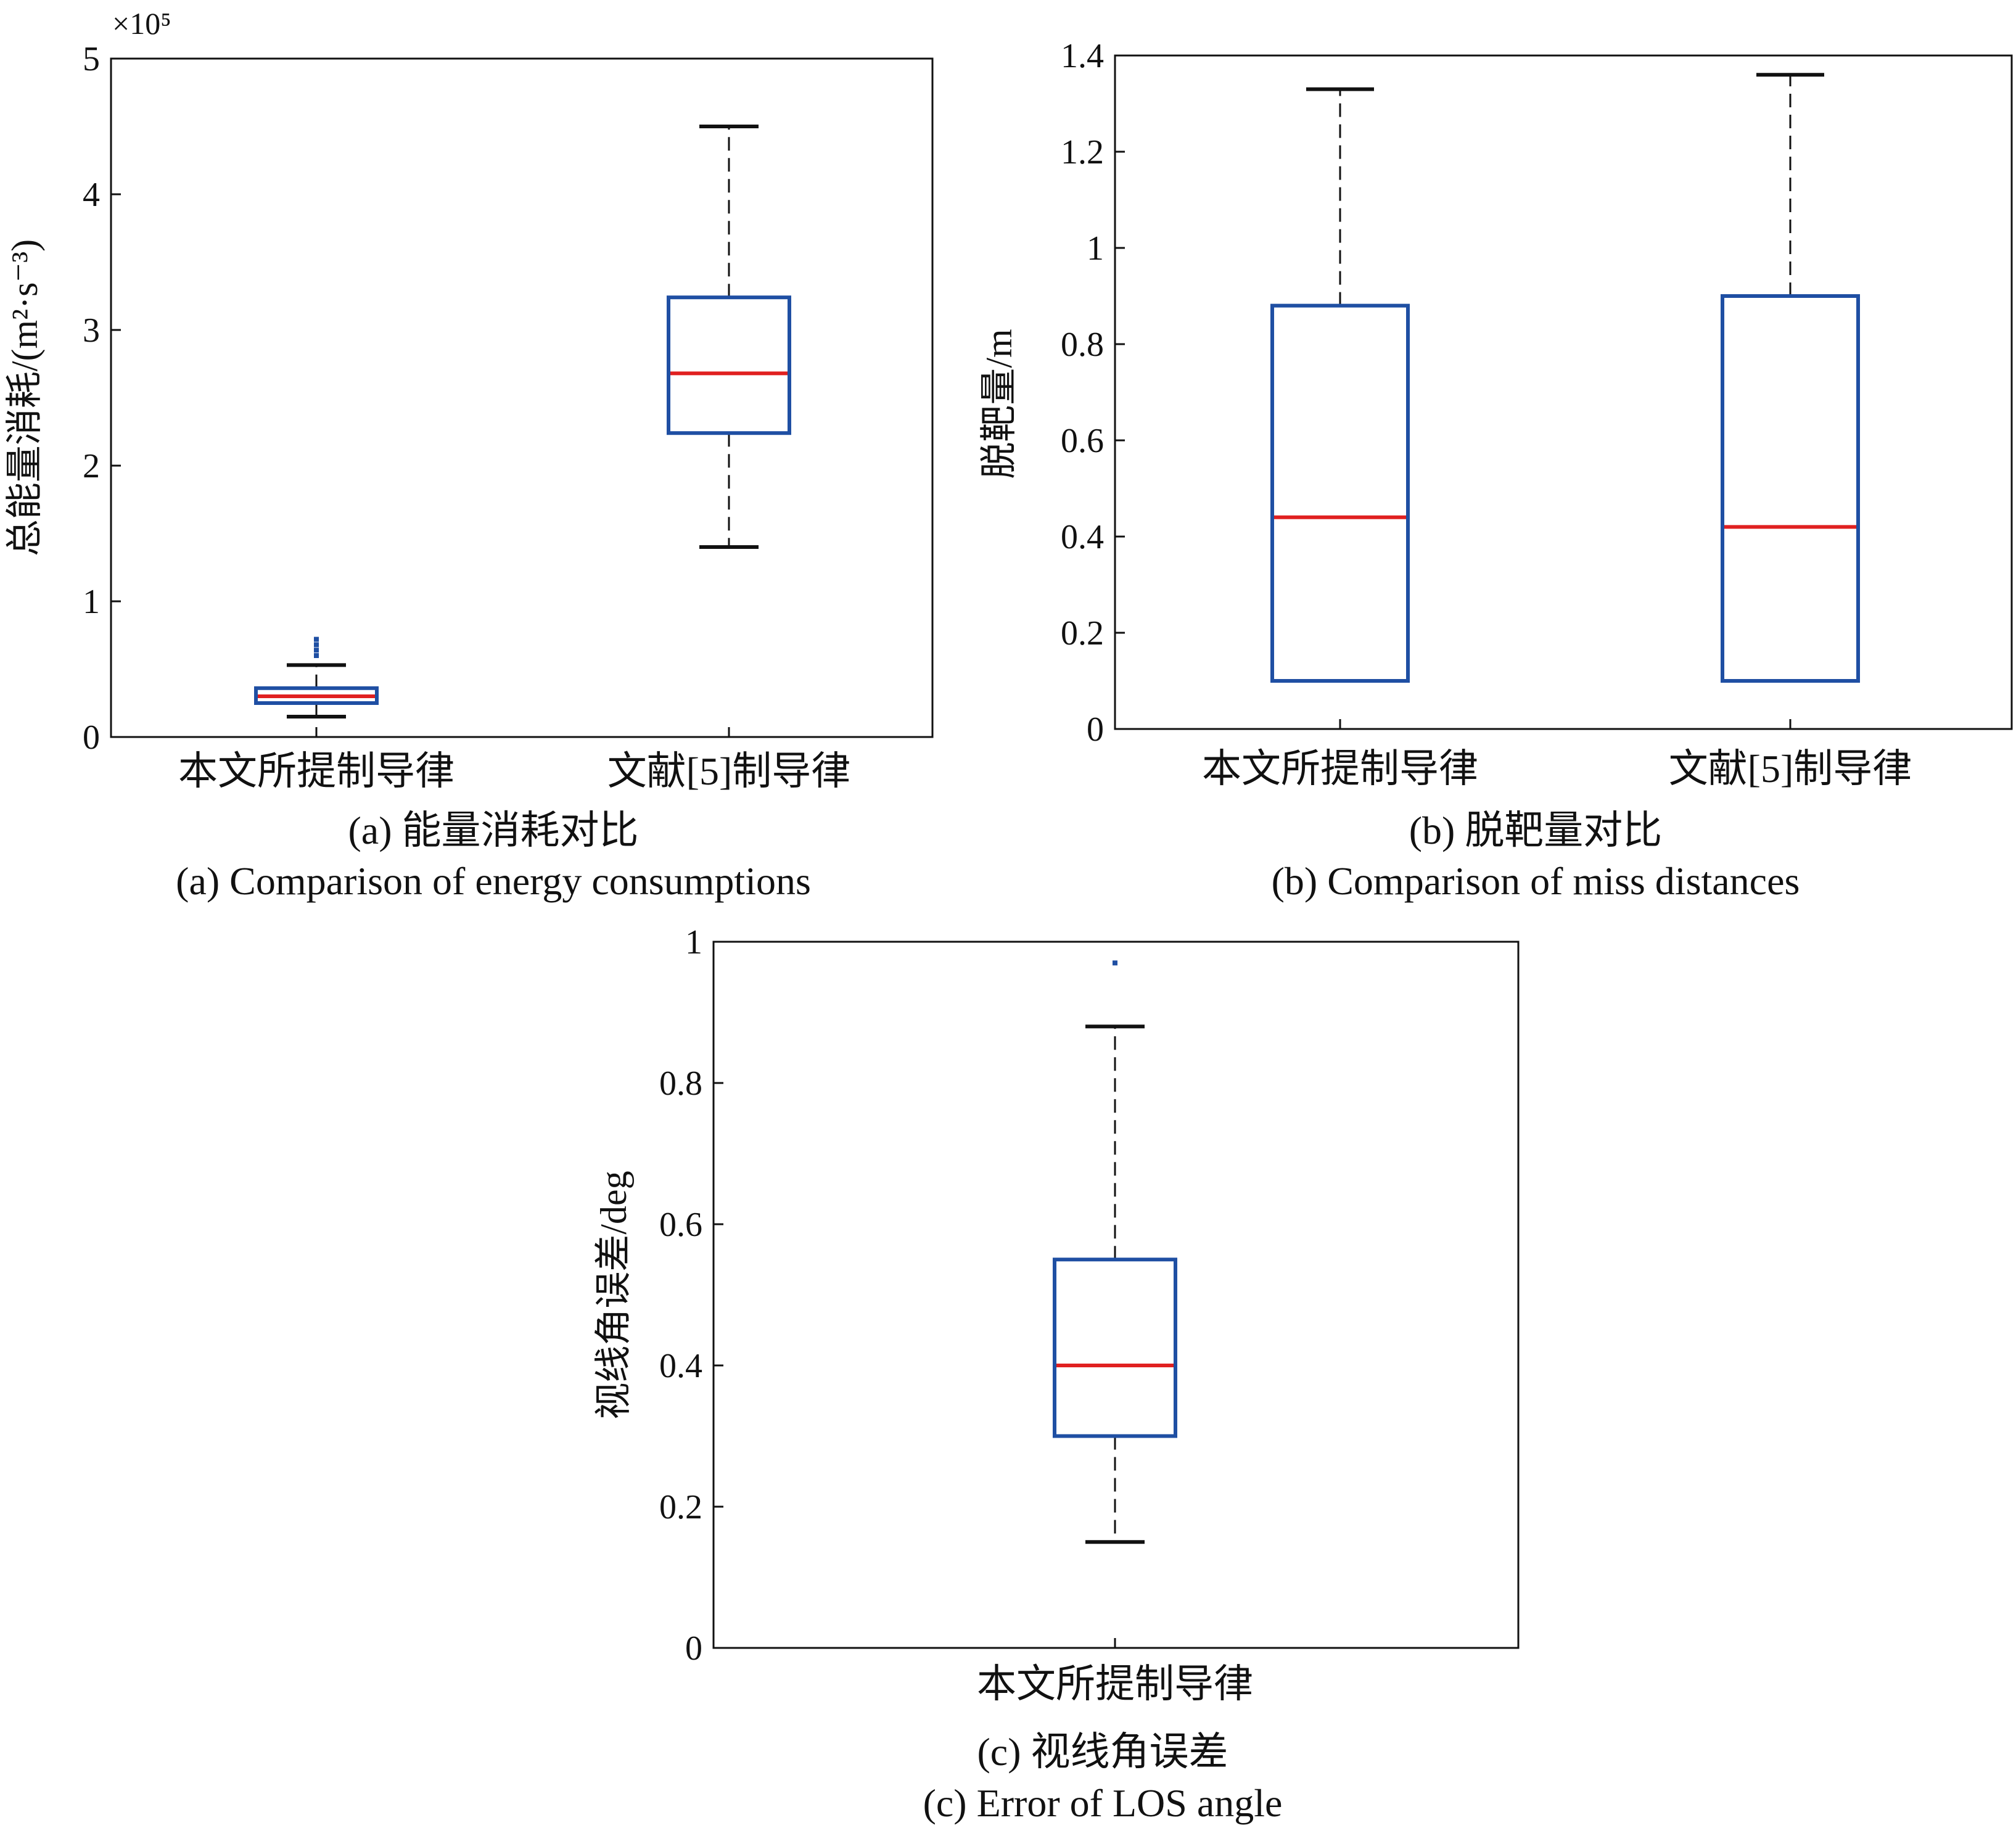  What do you see at coordinates (91, 195) in the screenshot?
I see `y-tick-label: 4` at bounding box center [91, 195].